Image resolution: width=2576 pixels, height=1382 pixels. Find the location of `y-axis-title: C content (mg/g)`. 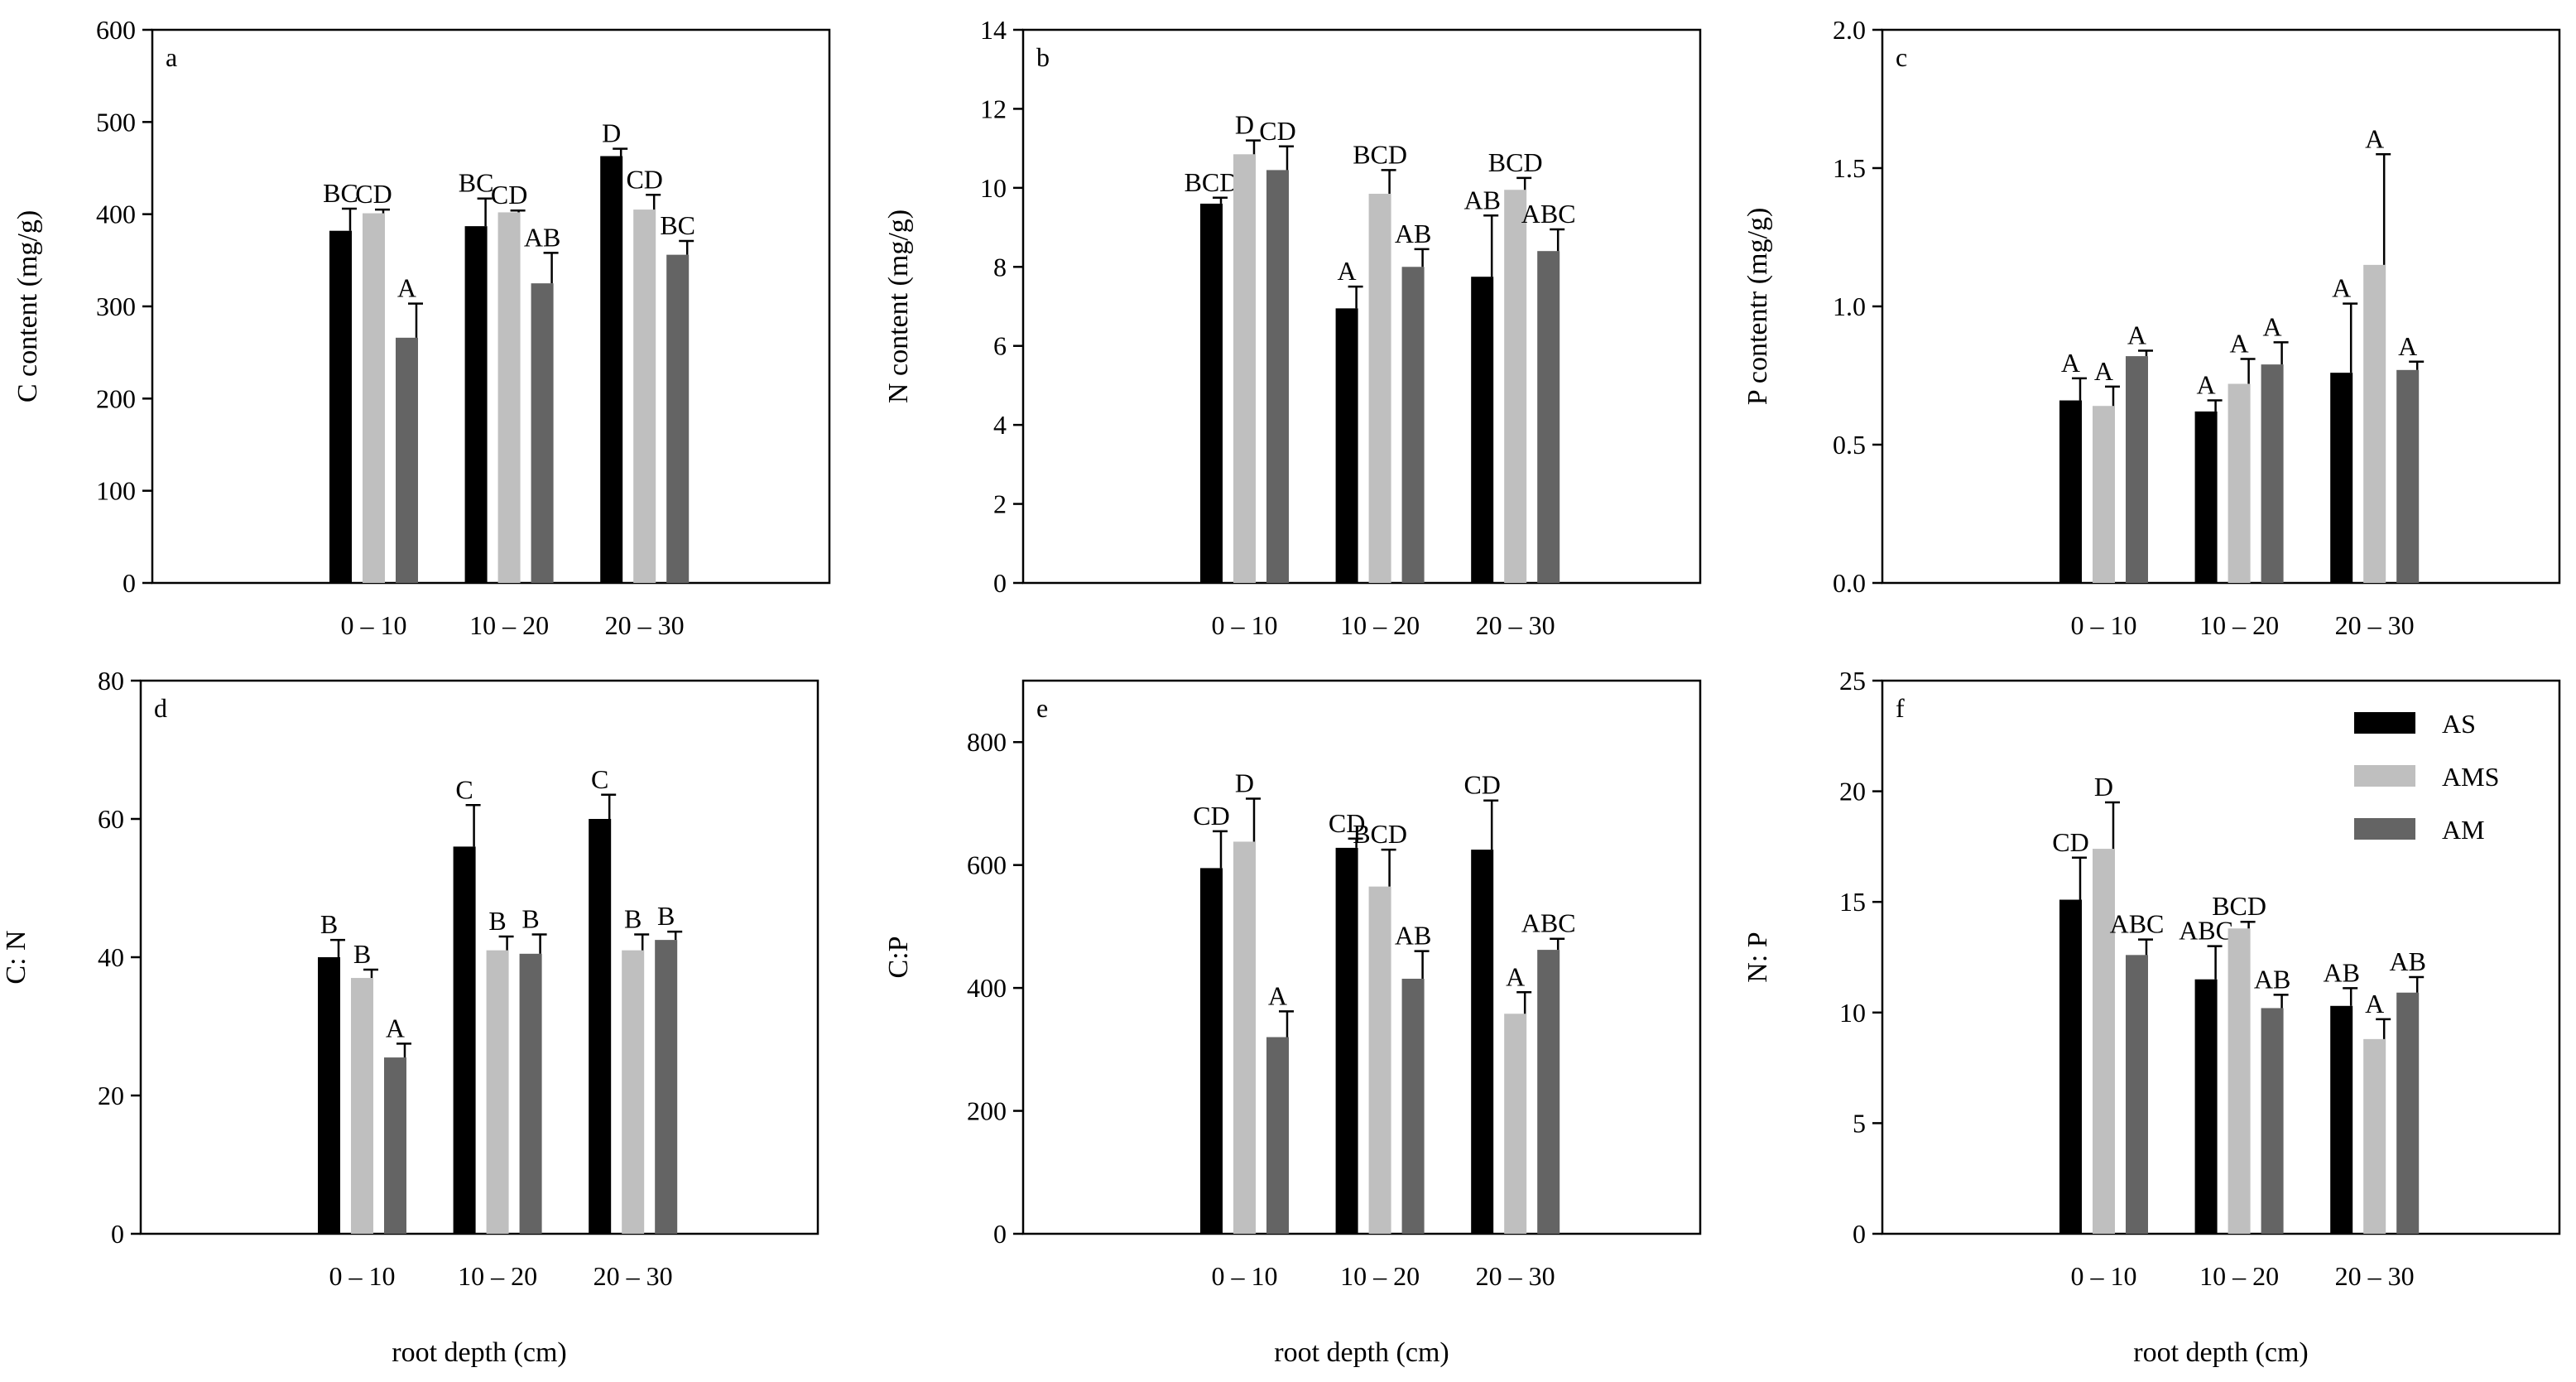

y-axis-title: C content (mg/g) is located at coordinates (27, 306).